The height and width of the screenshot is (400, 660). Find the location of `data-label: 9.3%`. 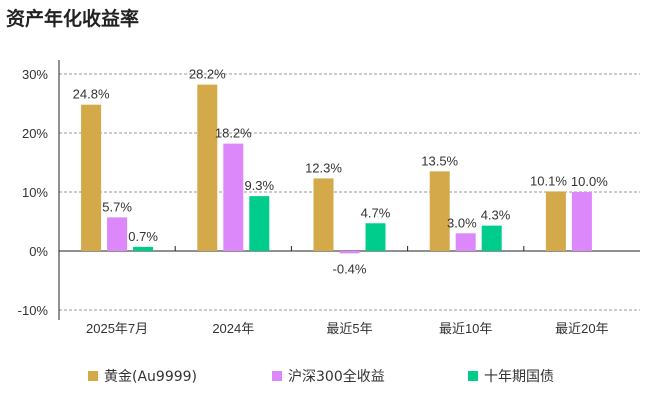

data-label: 9.3% is located at coordinates (259, 185).